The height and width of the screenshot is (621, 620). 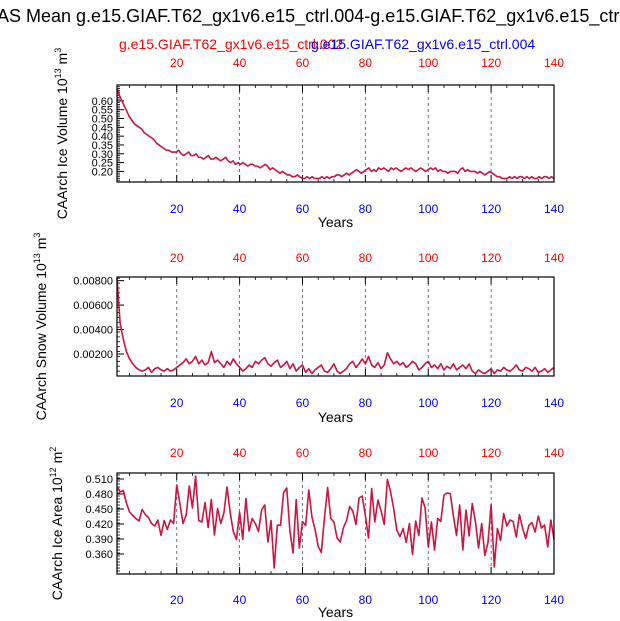 I want to click on chart1-xtick-label-top: 120, so click(x=491, y=63).